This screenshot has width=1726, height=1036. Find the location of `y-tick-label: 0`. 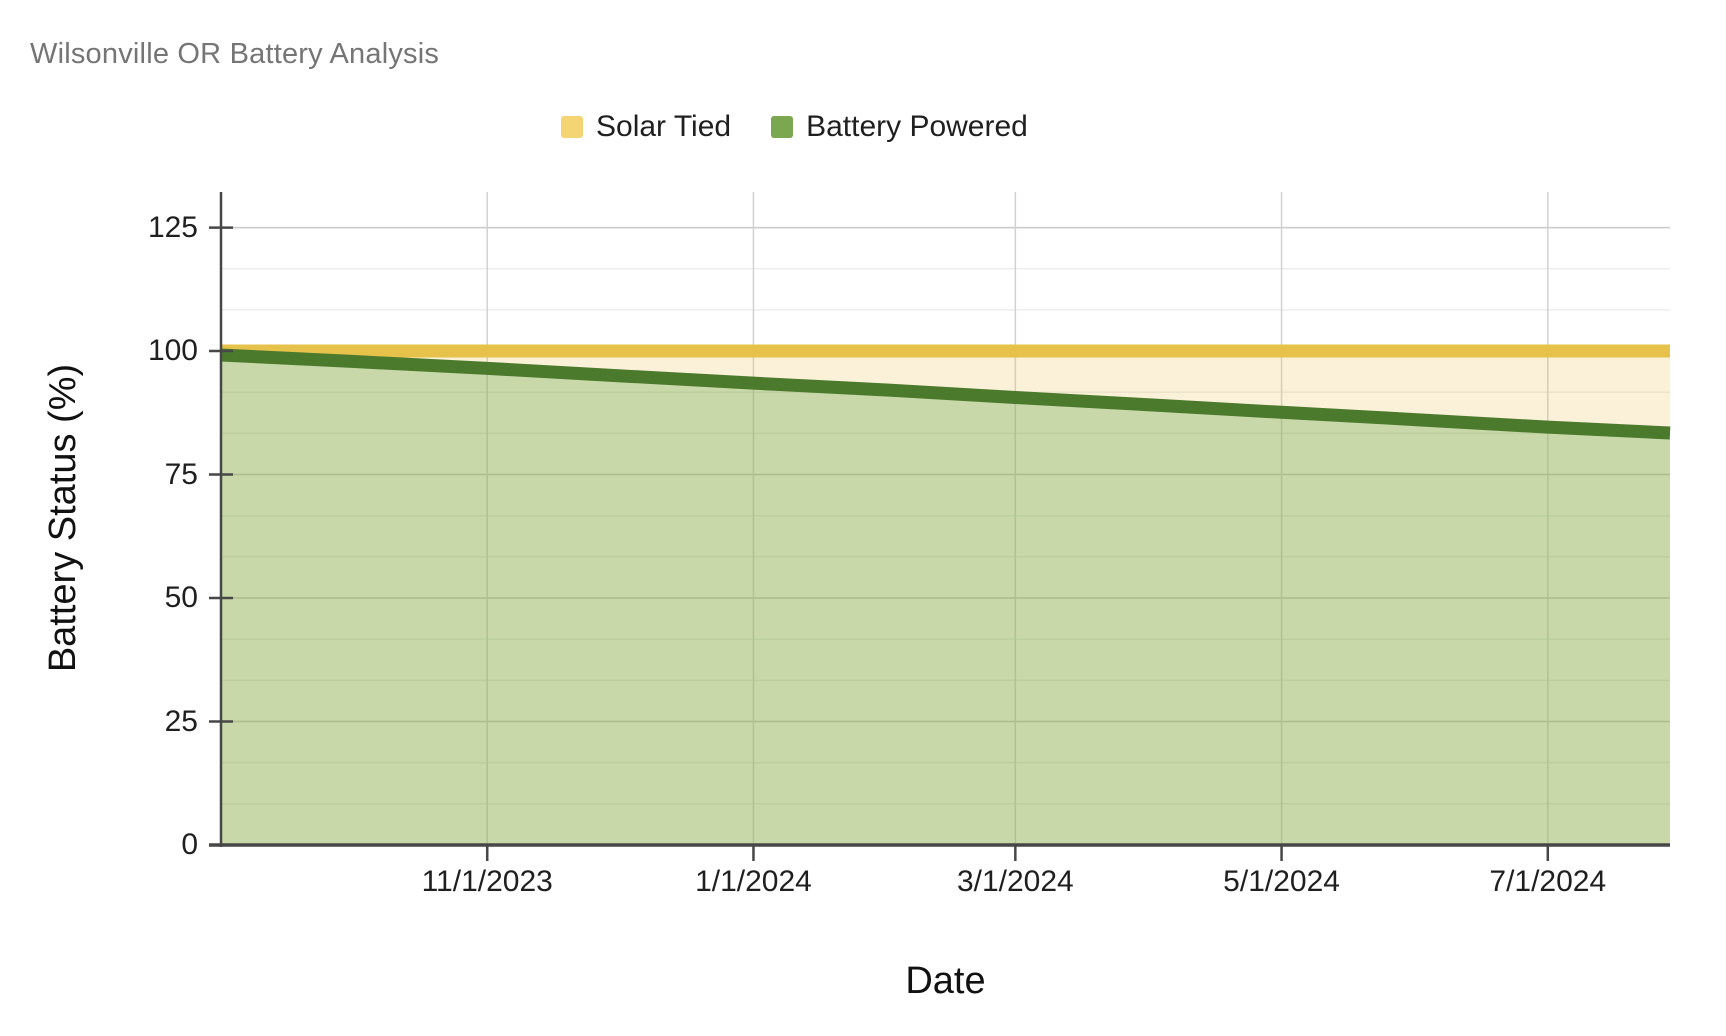

y-tick-label: 0 is located at coordinates (189, 844).